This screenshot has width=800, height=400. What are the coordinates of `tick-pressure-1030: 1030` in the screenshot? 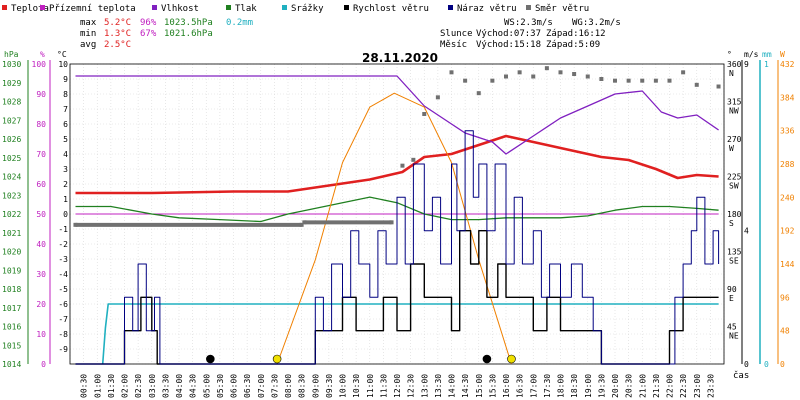 It's located at (11, 64).